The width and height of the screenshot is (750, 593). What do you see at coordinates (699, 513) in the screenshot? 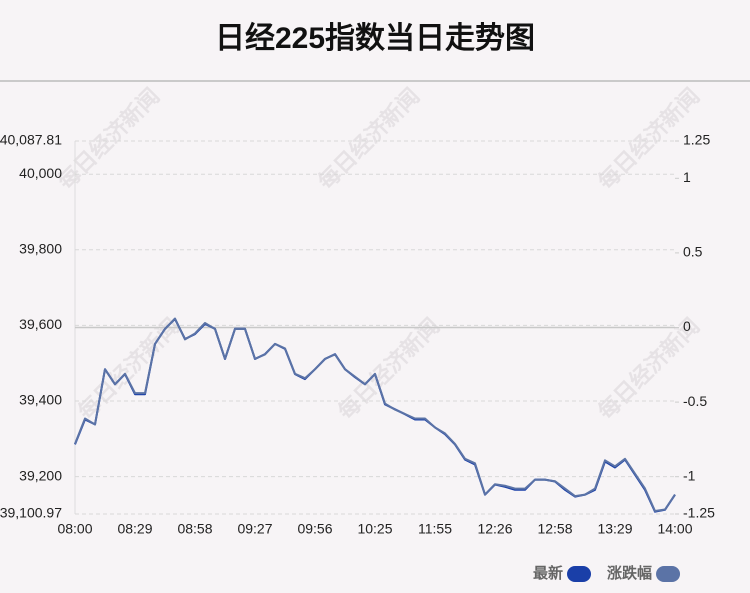
I see `y2-tick-label: -1.25` at bounding box center [699, 513].